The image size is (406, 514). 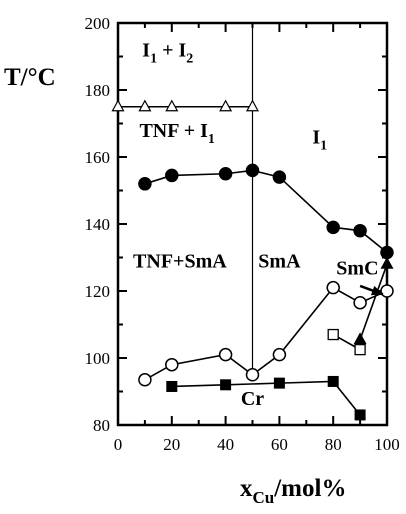 What do you see at coordinates (189, 59) in the screenshot?
I see `region-label-subscript: 2` at bounding box center [189, 59].